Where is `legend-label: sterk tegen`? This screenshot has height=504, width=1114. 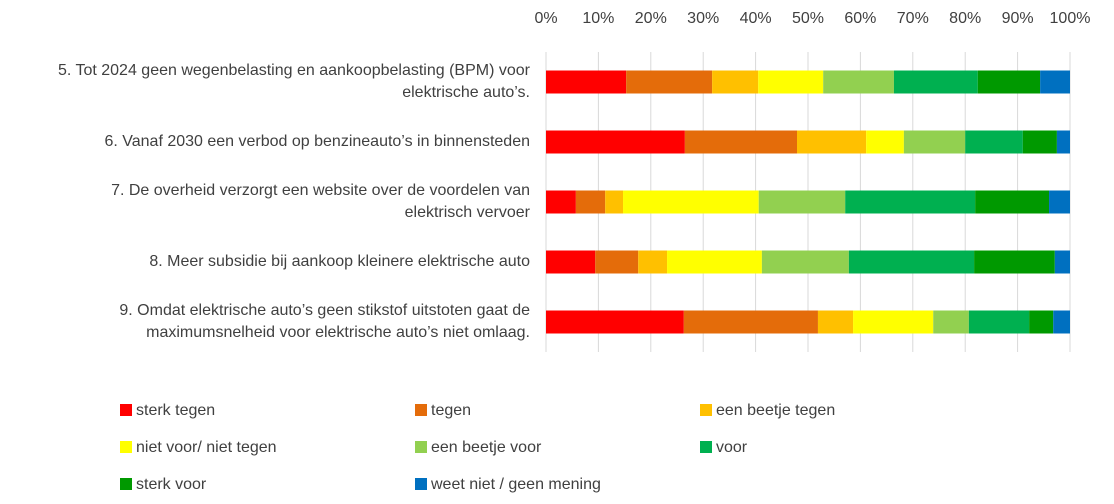 legend-label: sterk tegen is located at coordinates (175, 410).